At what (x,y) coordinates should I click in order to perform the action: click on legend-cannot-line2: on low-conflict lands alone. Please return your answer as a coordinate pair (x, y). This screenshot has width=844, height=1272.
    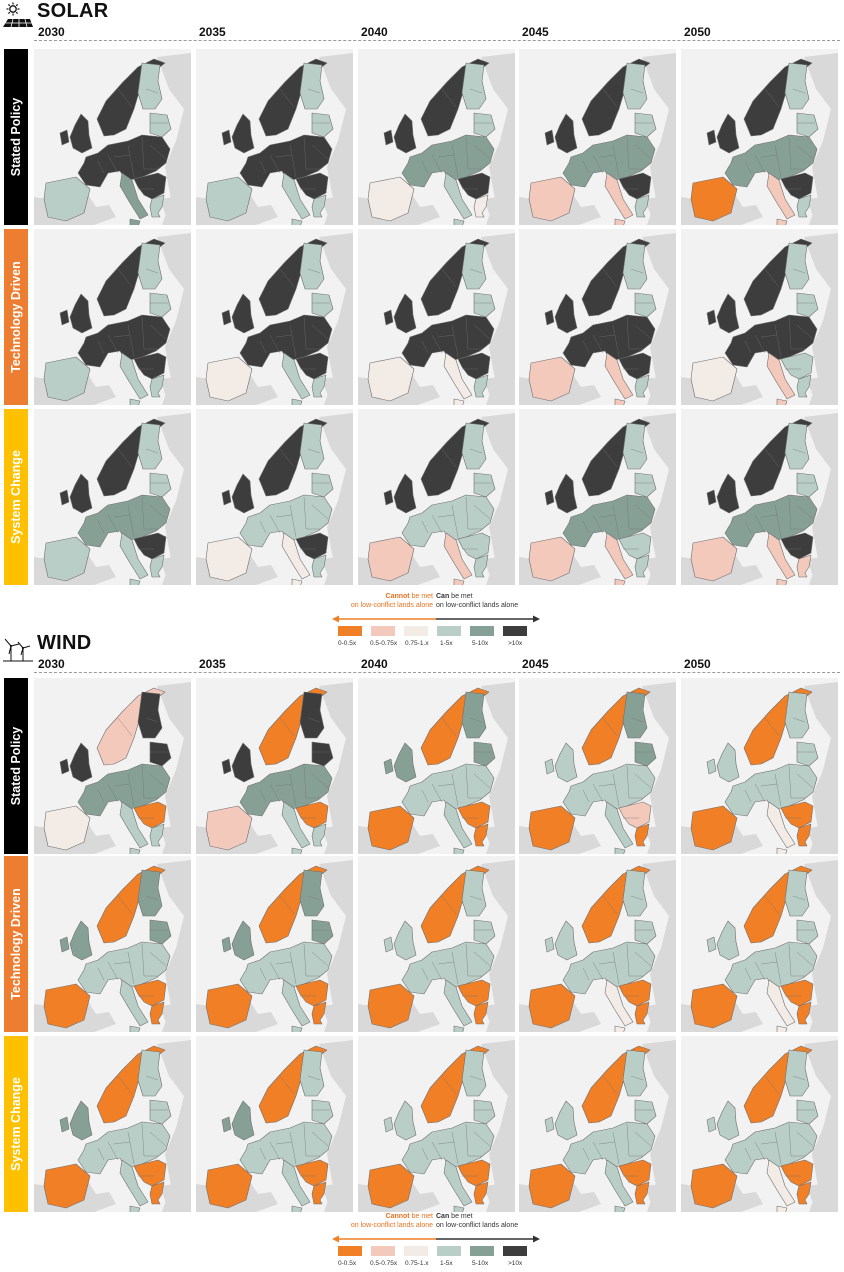
    Looking at the image, I should click on (391, 1225).